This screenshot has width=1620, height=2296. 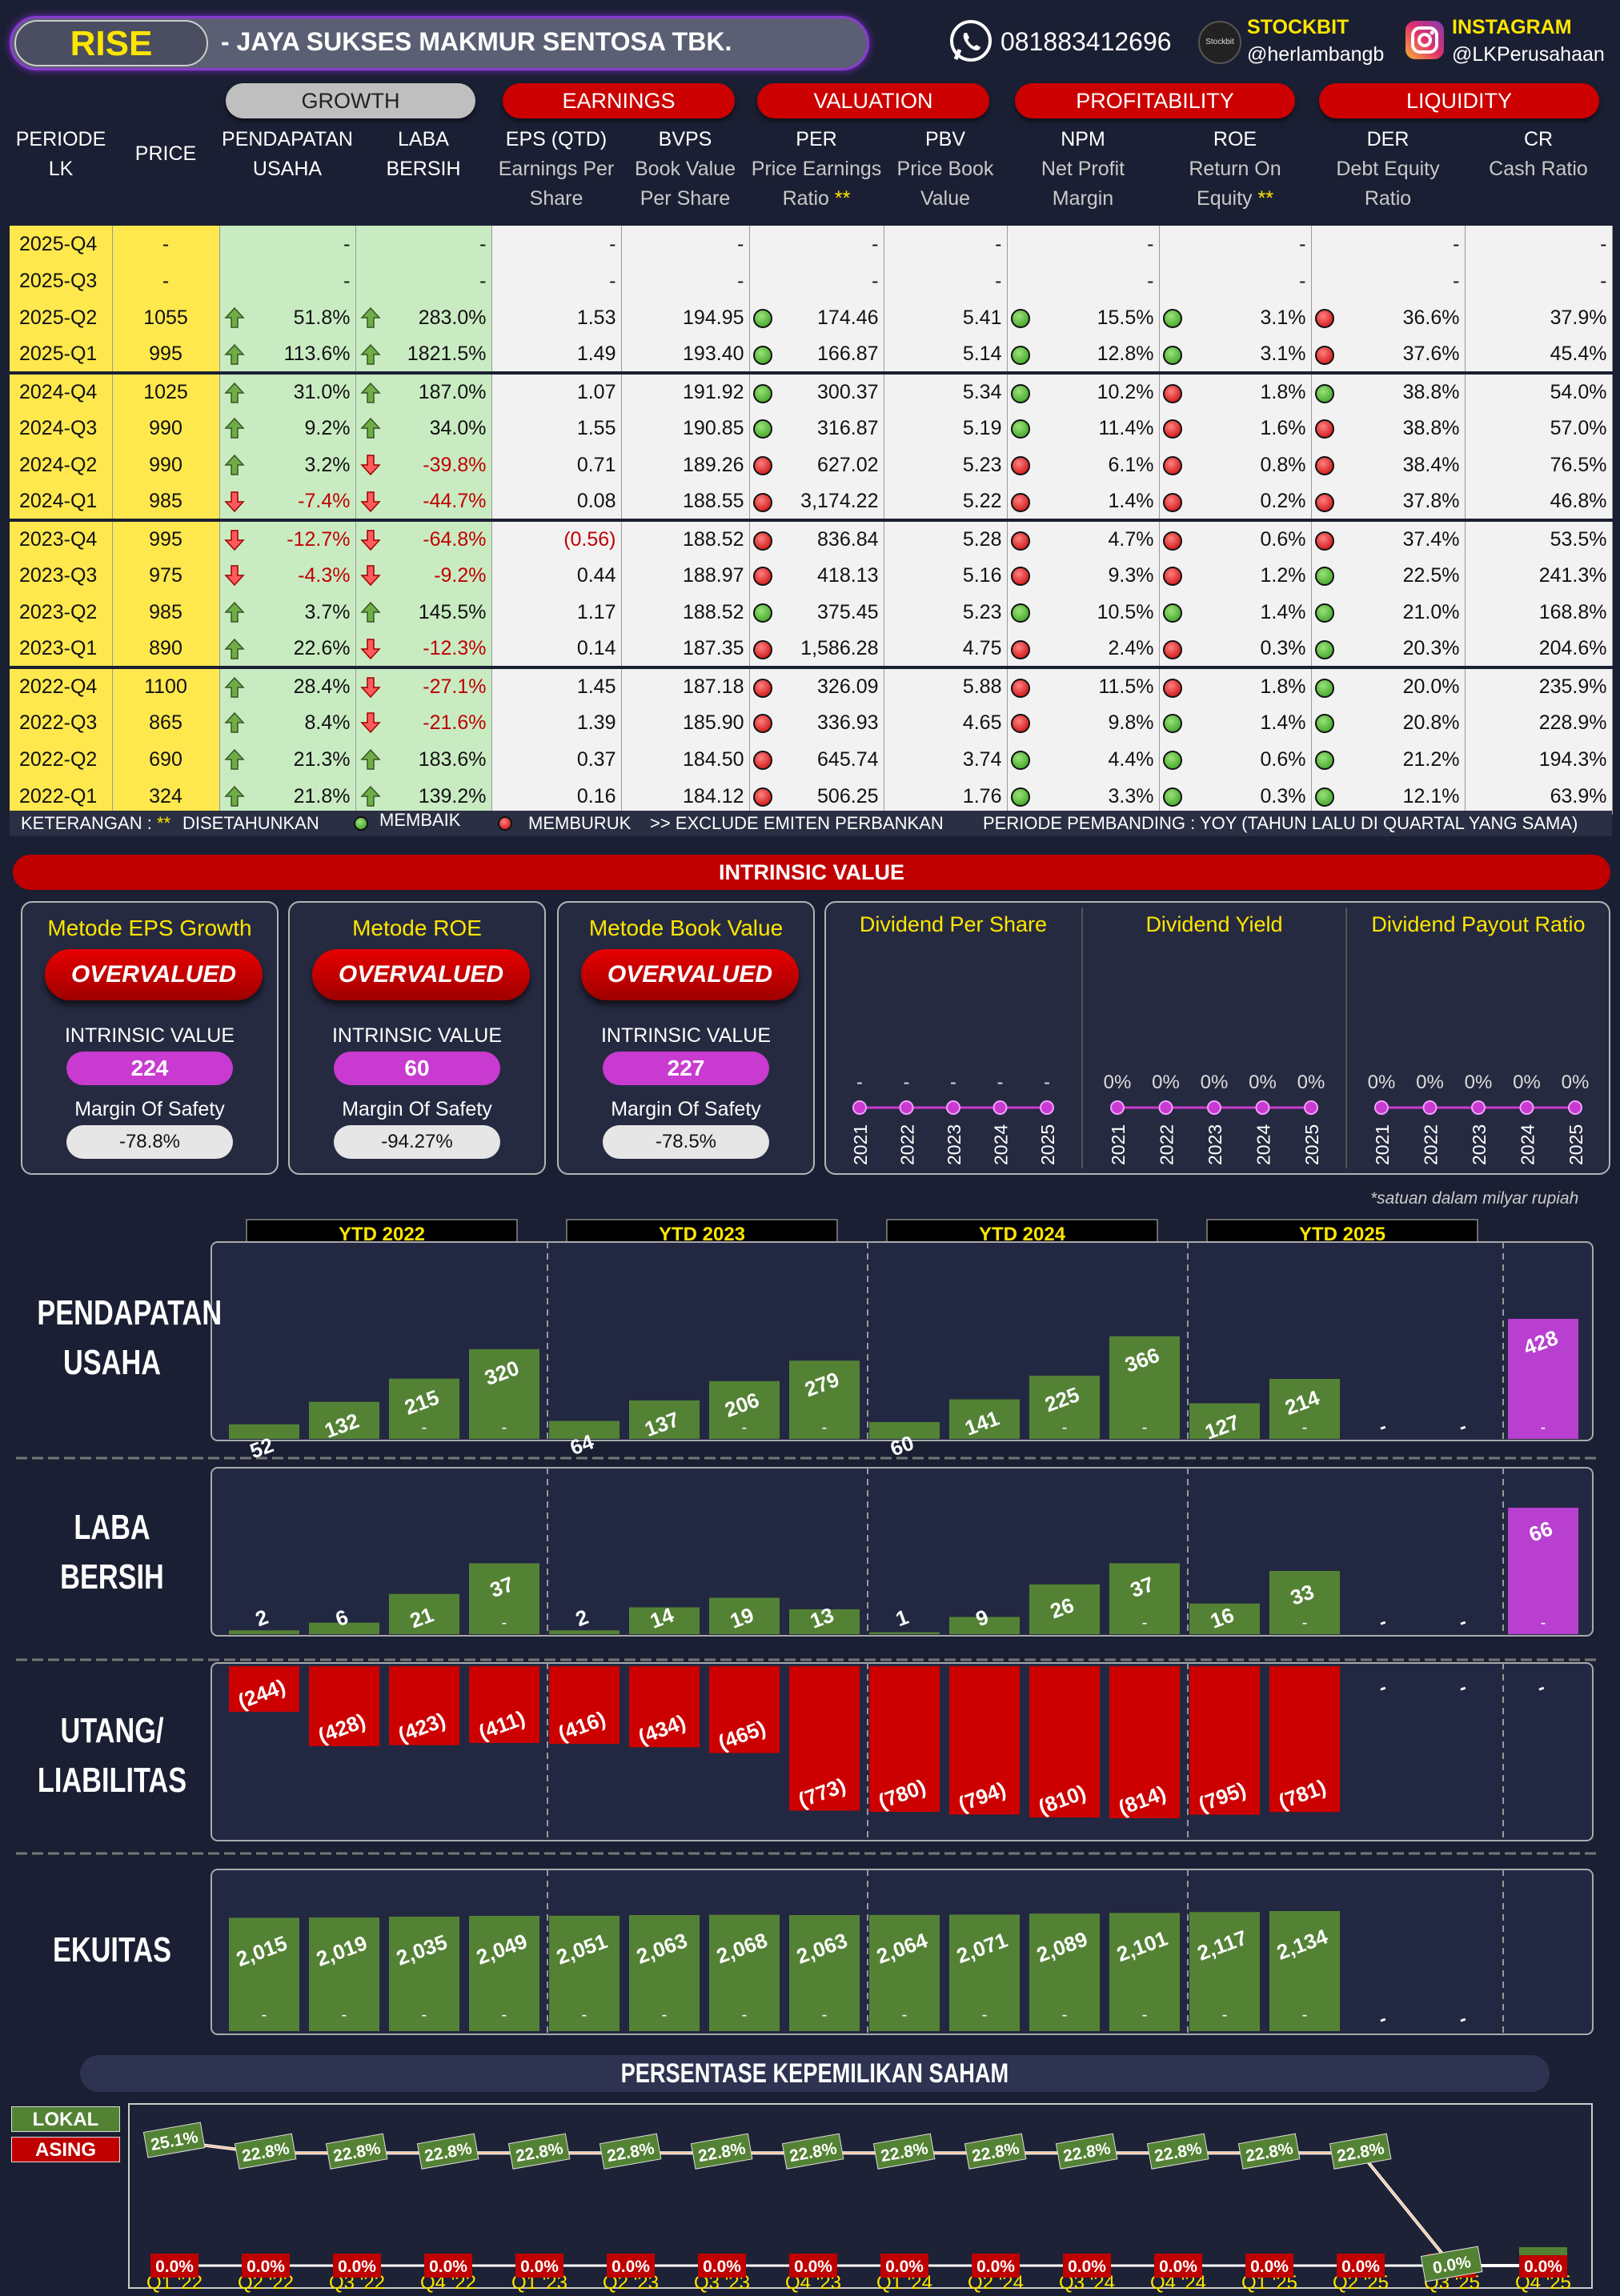 I want to click on cell-der: 37.4%, so click(x=1388, y=538).